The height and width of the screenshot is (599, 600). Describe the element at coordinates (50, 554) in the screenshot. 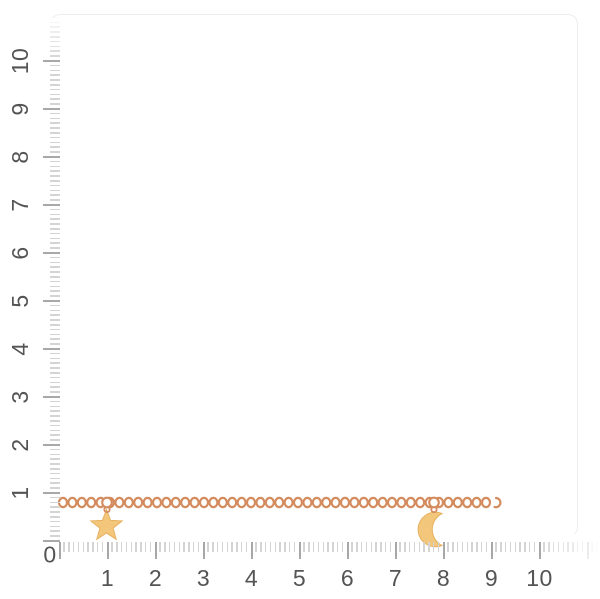

I see `ruler-zero-label: 0` at that location.